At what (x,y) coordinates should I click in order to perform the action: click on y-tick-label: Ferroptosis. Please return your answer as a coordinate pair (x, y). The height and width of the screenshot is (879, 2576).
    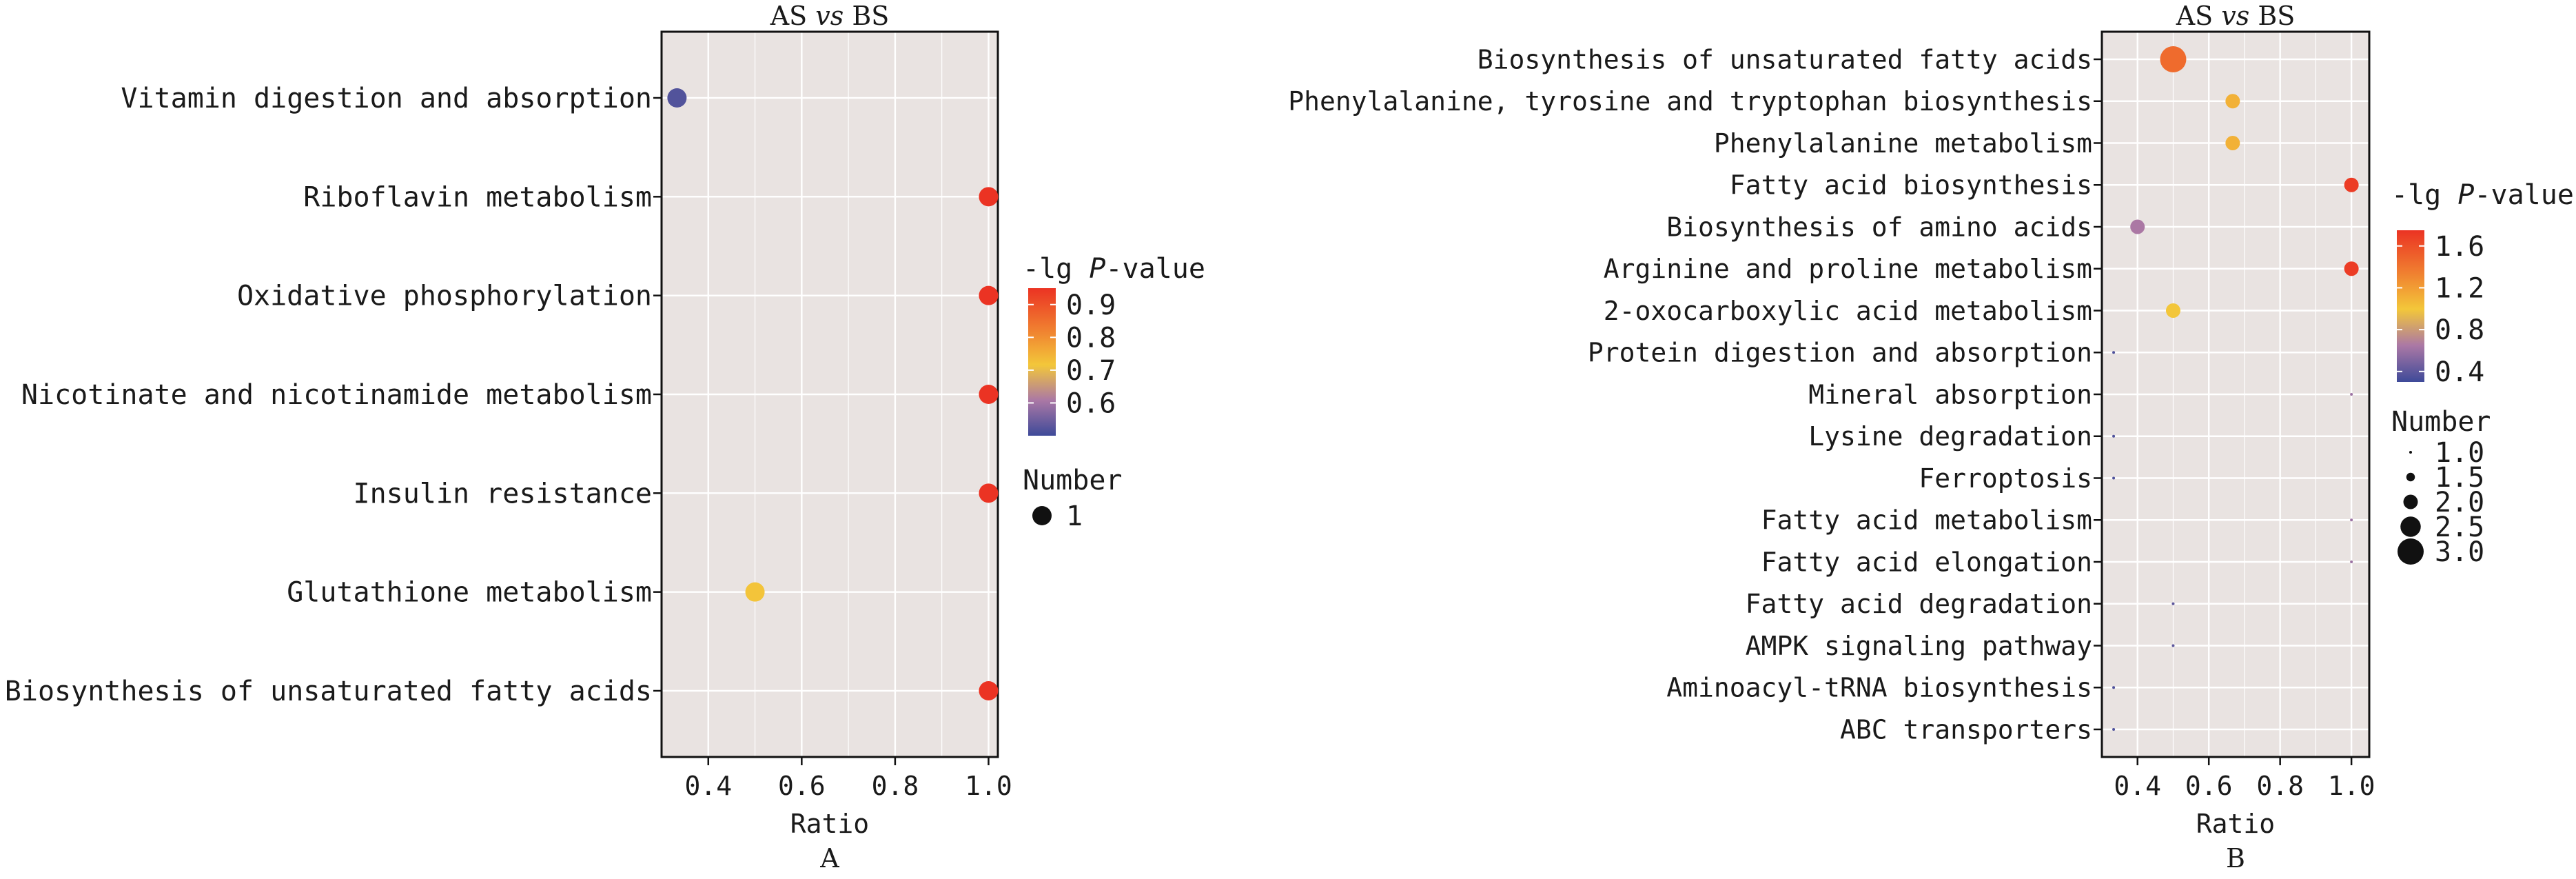
    Looking at the image, I should click on (2005, 479).